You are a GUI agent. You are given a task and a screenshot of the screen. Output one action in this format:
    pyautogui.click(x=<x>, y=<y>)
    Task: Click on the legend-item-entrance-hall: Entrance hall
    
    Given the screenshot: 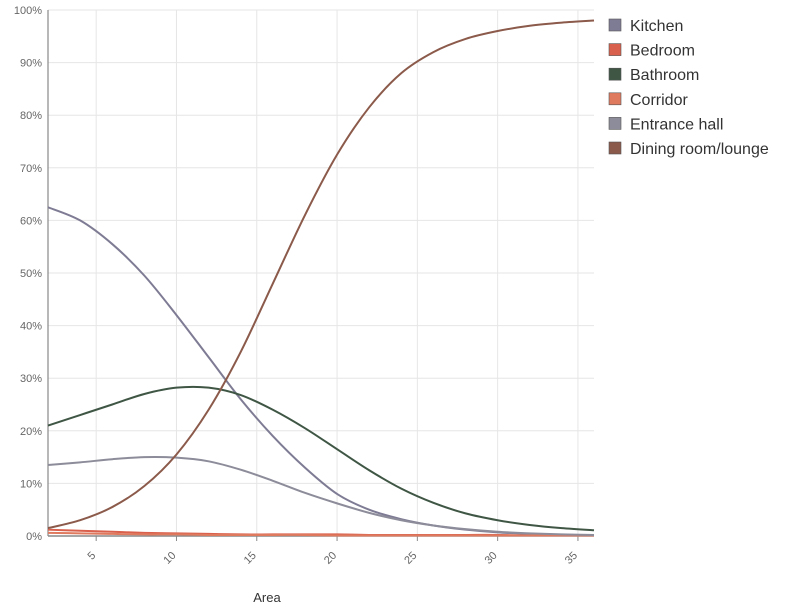 What is the action you would take?
    pyautogui.click(x=665, y=124)
    